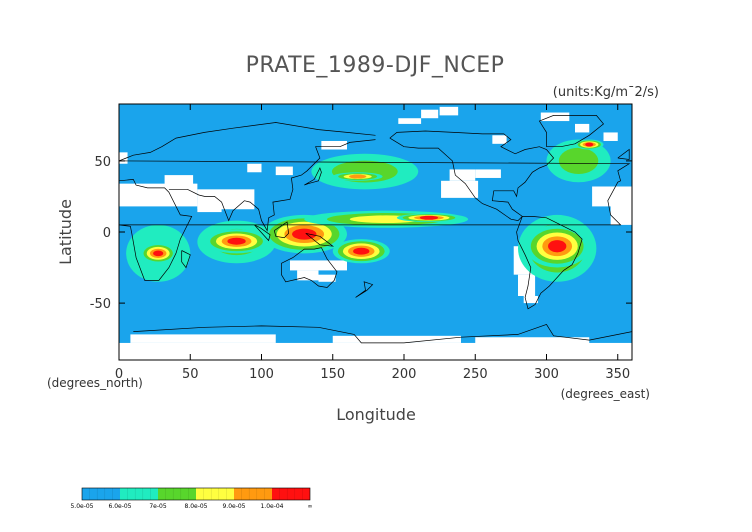 The image size is (752, 532). I want to click on colorbar-label: 7e-05, so click(157, 506).